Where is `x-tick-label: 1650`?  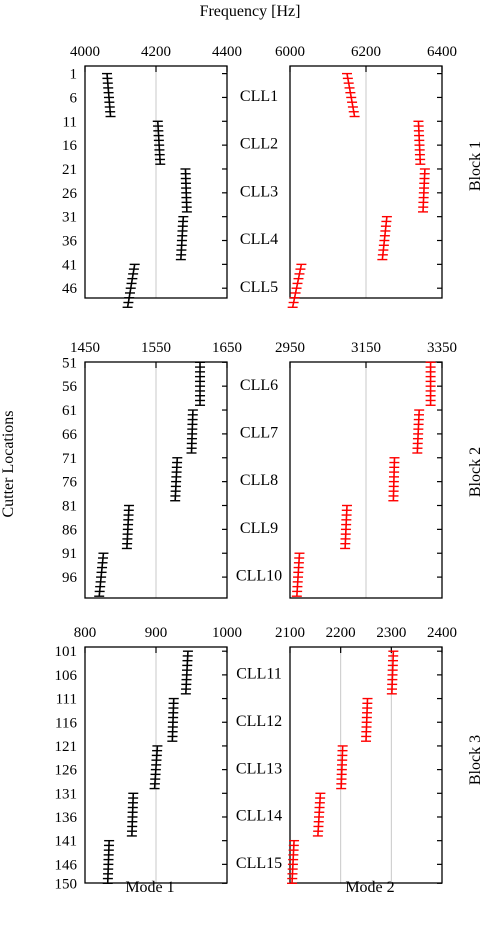 x-tick-label: 1650 is located at coordinates (227, 348).